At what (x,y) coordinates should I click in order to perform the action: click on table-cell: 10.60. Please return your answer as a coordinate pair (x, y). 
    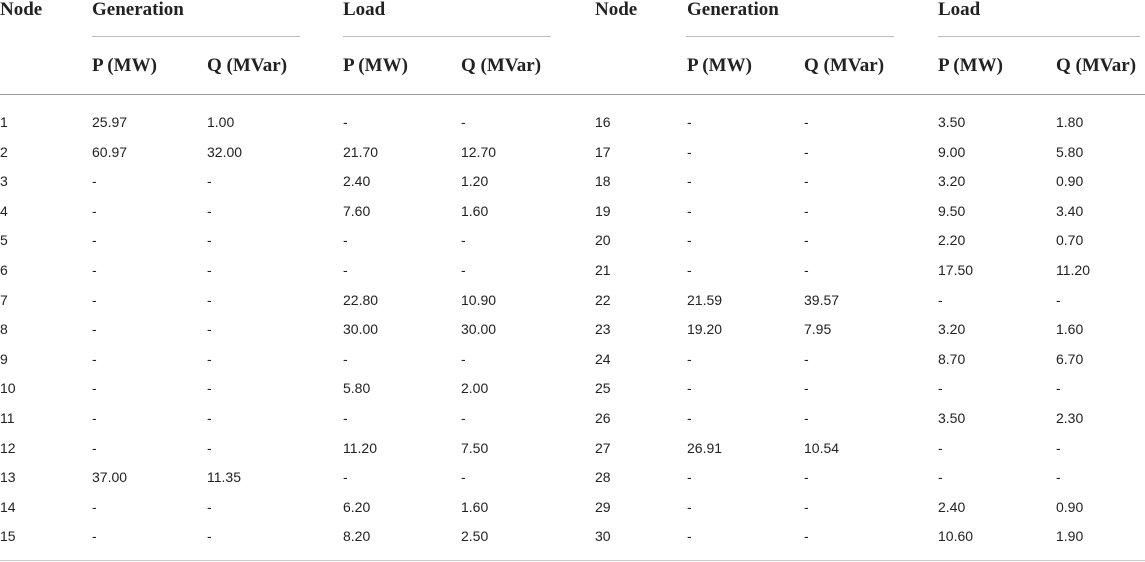
    Looking at the image, I should click on (956, 536).